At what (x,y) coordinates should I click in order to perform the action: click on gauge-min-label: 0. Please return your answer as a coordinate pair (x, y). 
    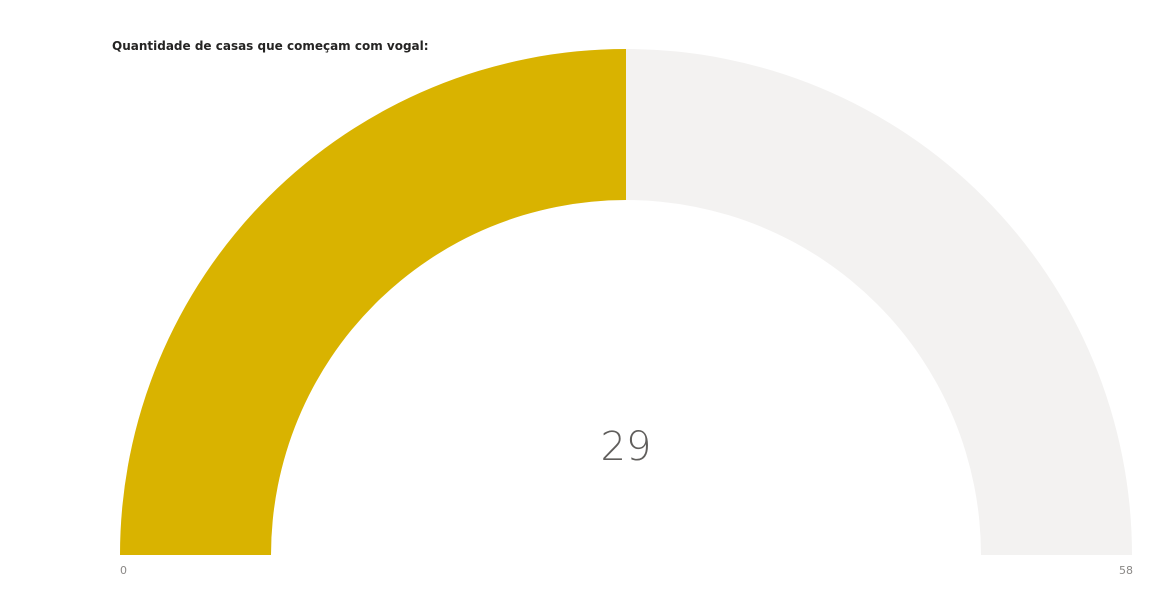
    Looking at the image, I should click on (123, 570).